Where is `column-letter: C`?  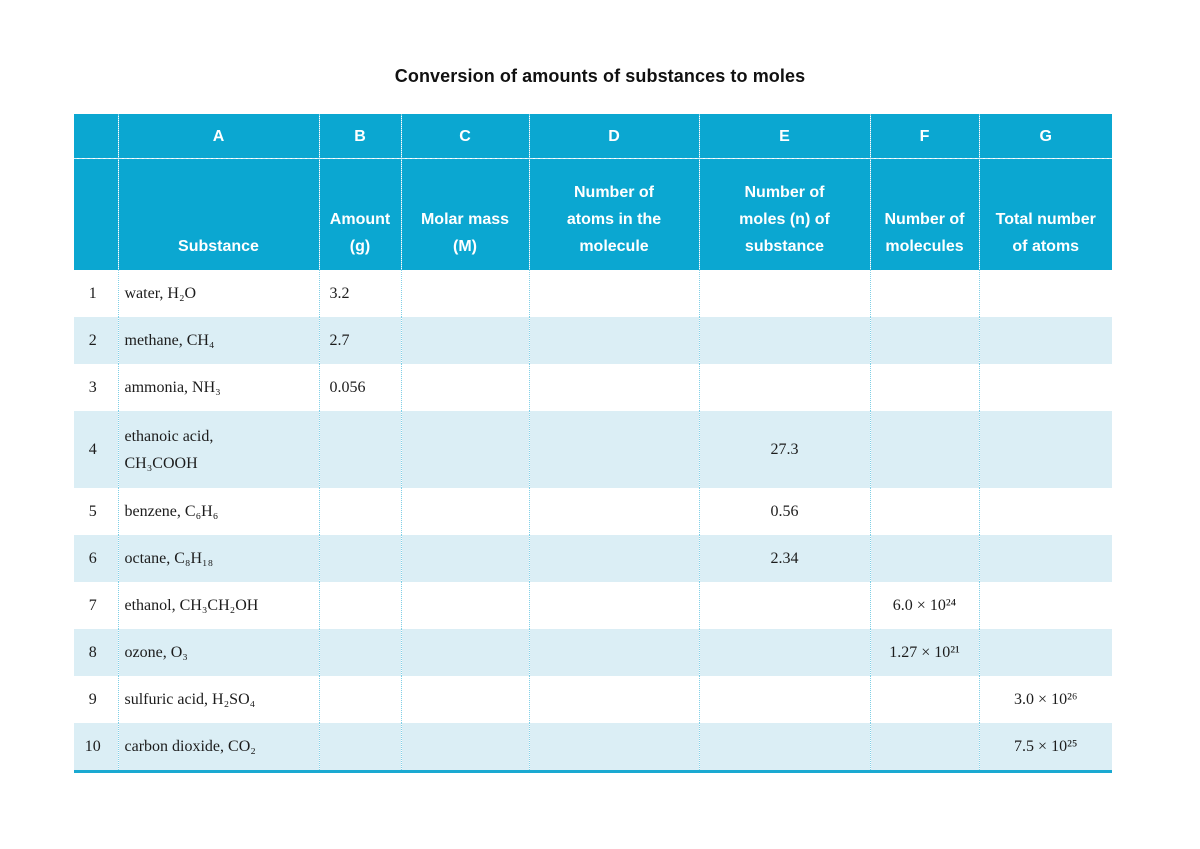 column-letter: C is located at coordinates (464, 136).